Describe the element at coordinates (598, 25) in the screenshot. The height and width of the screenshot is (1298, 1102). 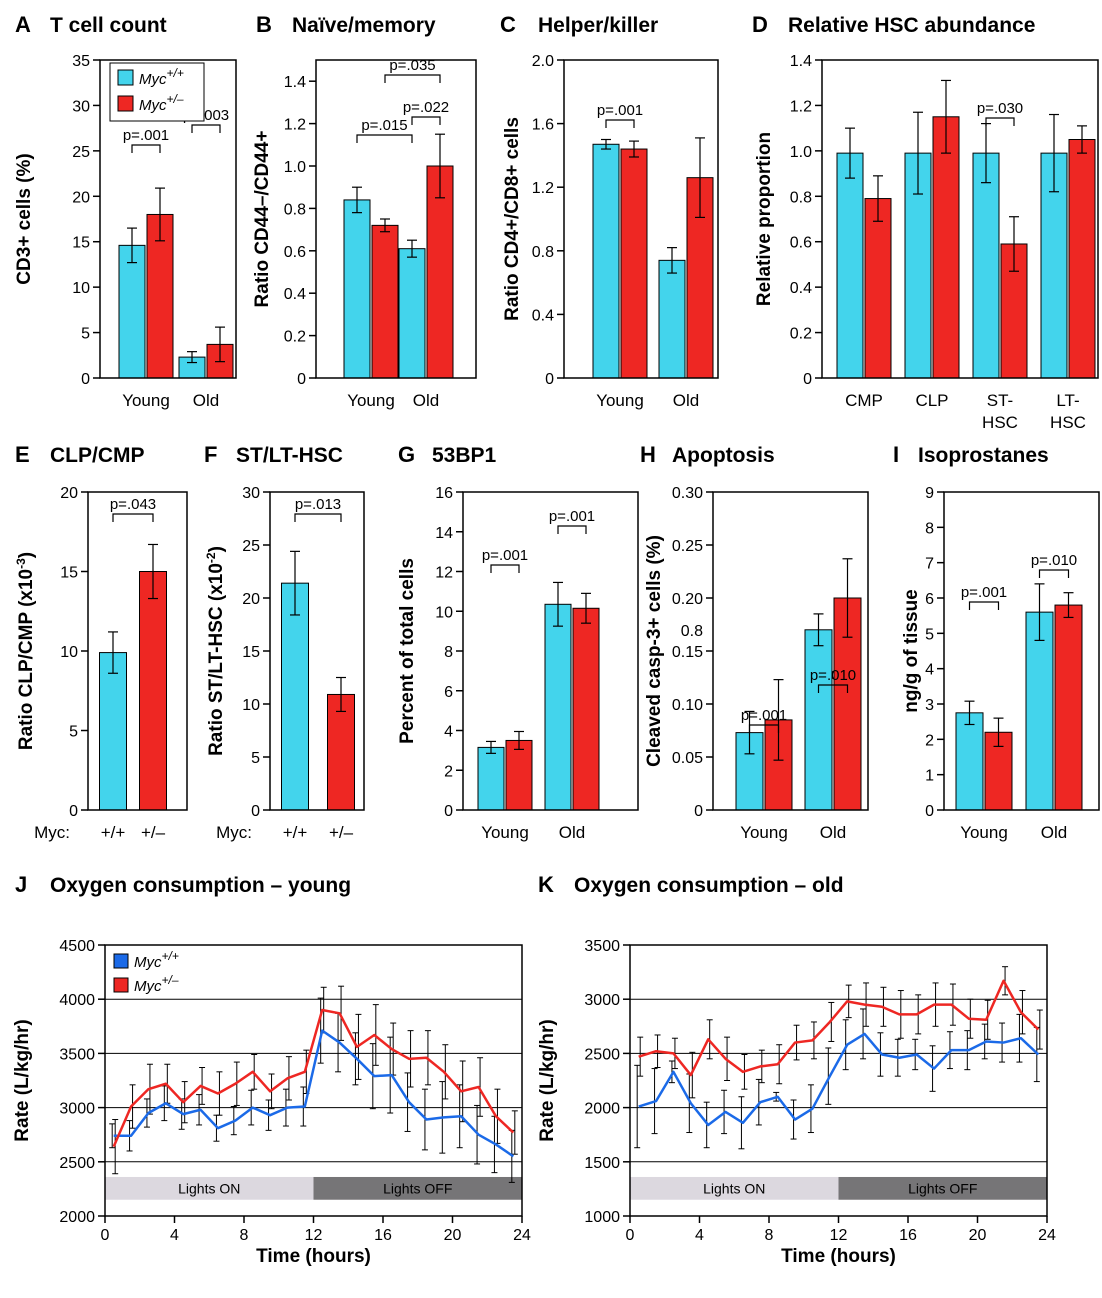
I see `panel-title: Helper/killer` at that location.